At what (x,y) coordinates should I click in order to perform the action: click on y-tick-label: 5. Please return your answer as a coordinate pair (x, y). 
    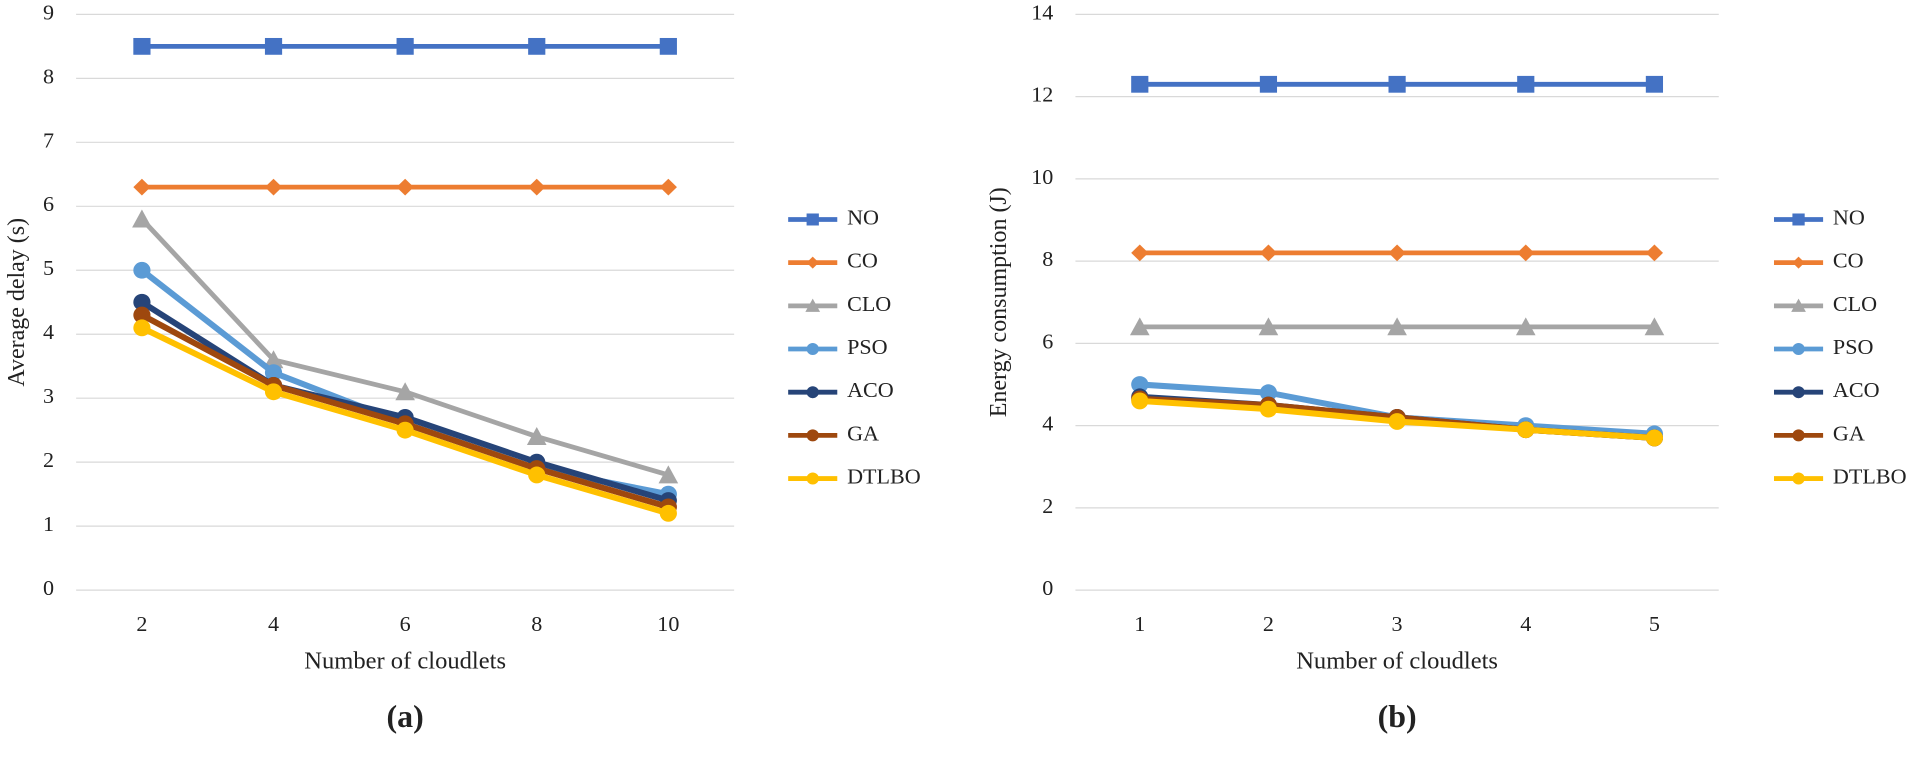
    Looking at the image, I should click on (48, 268).